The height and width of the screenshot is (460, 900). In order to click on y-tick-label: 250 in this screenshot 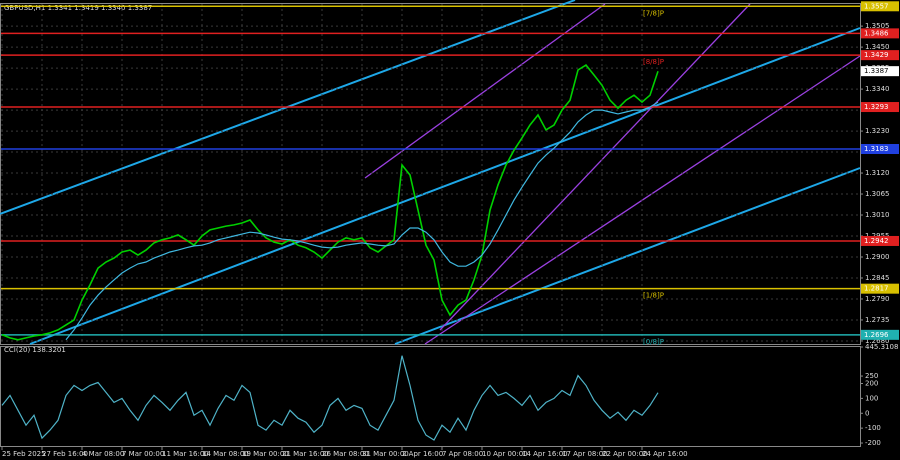, I will do `click(871, 376)`.